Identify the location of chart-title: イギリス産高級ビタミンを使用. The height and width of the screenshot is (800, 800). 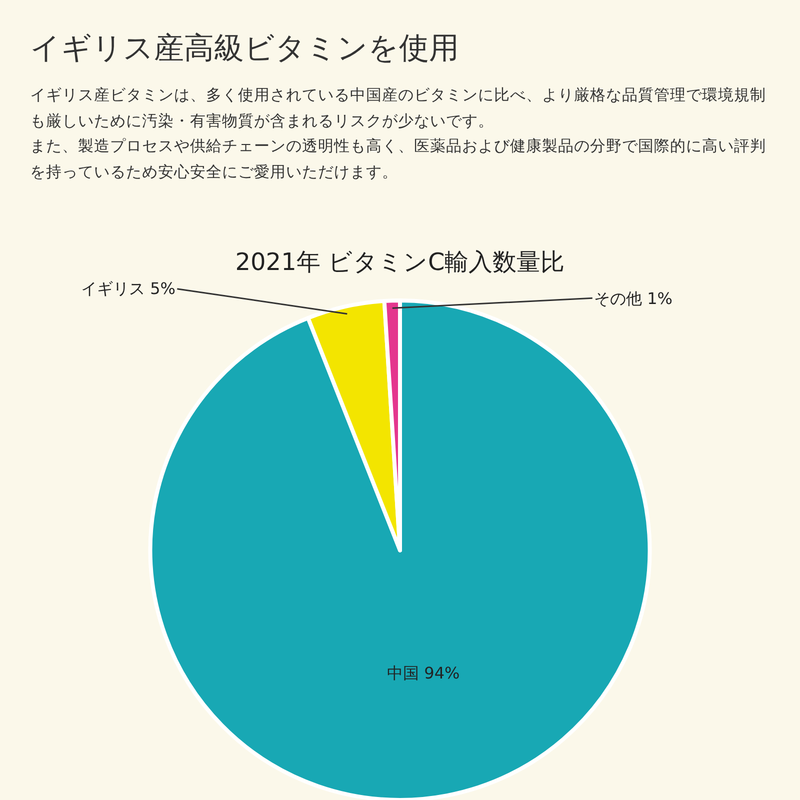
(245, 49).